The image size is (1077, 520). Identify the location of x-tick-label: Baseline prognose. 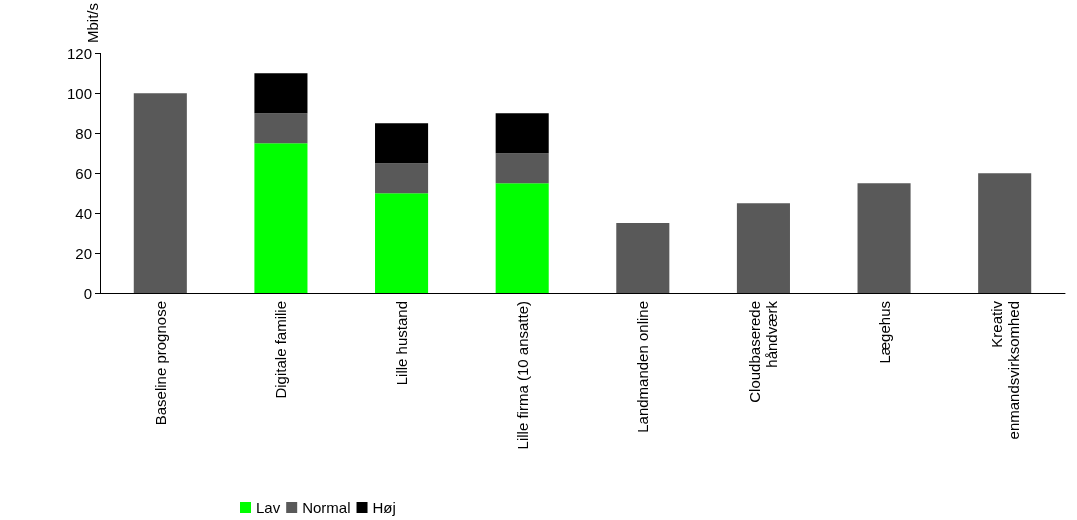
(160, 363).